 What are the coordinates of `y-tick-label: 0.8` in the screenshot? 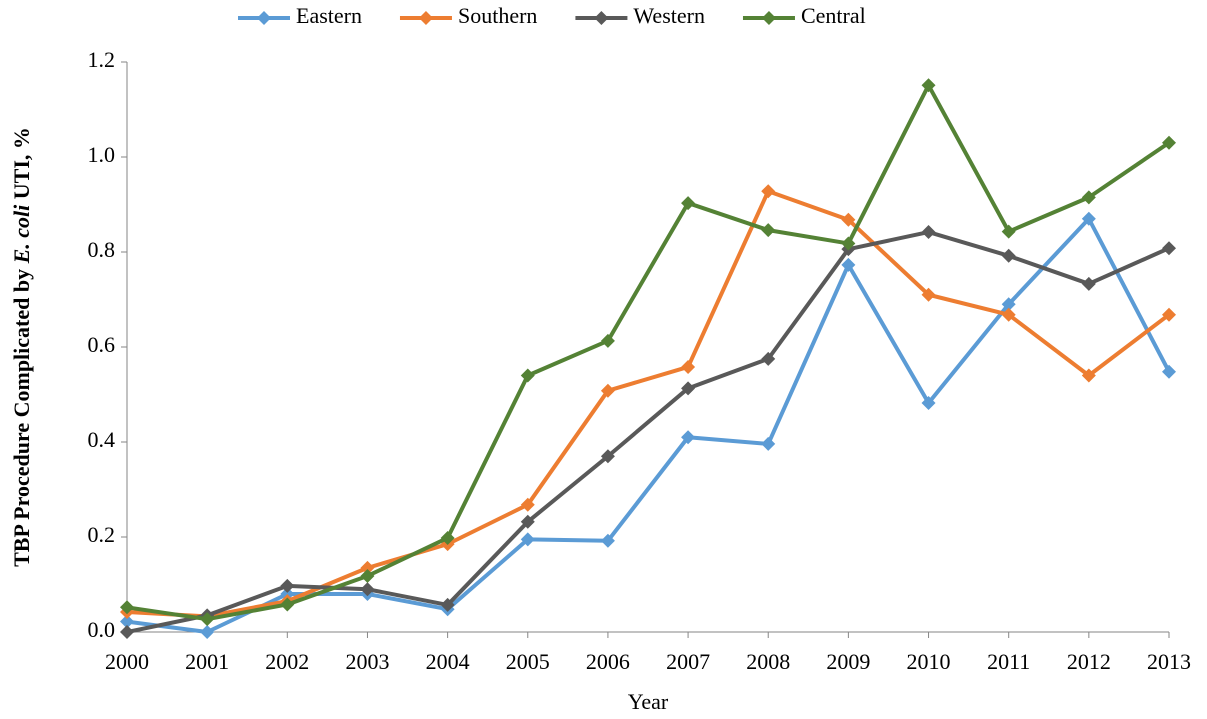 It's located at (102, 249).